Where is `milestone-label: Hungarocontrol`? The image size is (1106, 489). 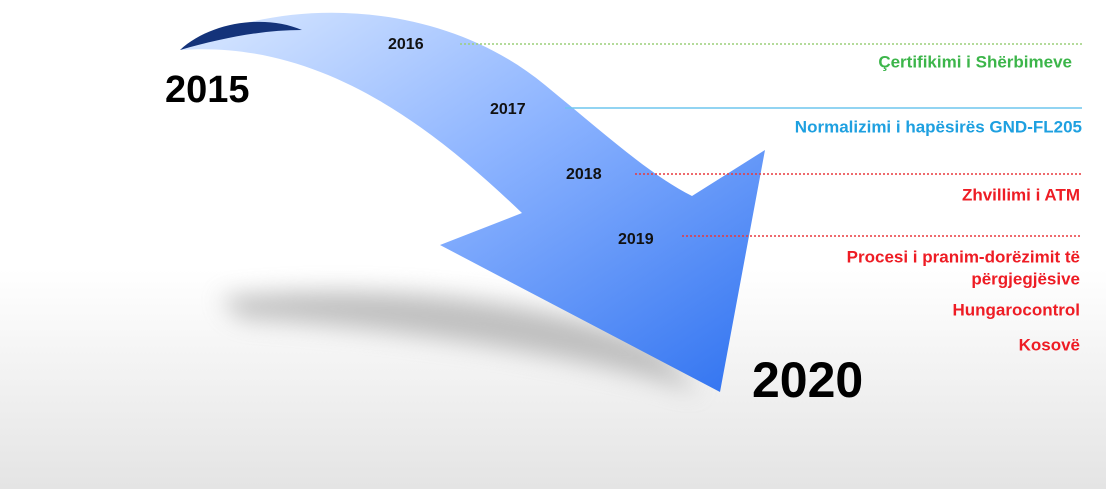 milestone-label: Hungarocontrol is located at coordinates (1017, 309).